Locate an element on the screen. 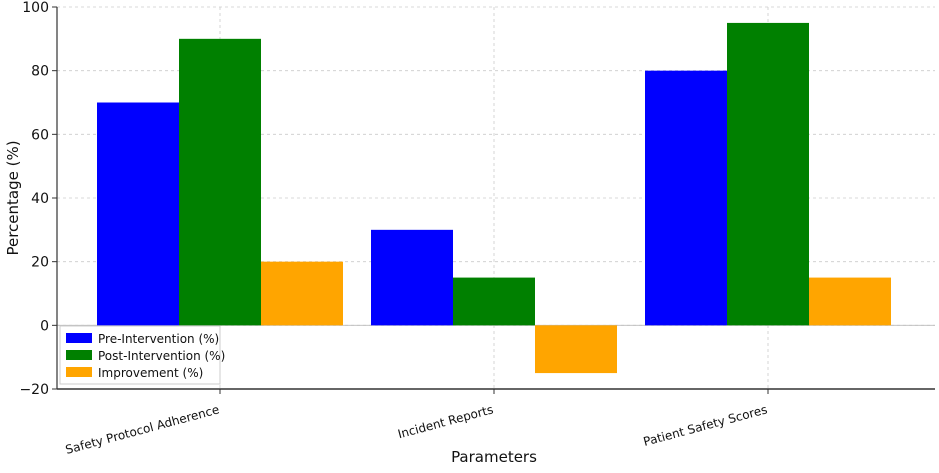 The width and height of the screenshot is (939, 473). y-axis-label: Percentage (%) is located at coordinates (13, 197).